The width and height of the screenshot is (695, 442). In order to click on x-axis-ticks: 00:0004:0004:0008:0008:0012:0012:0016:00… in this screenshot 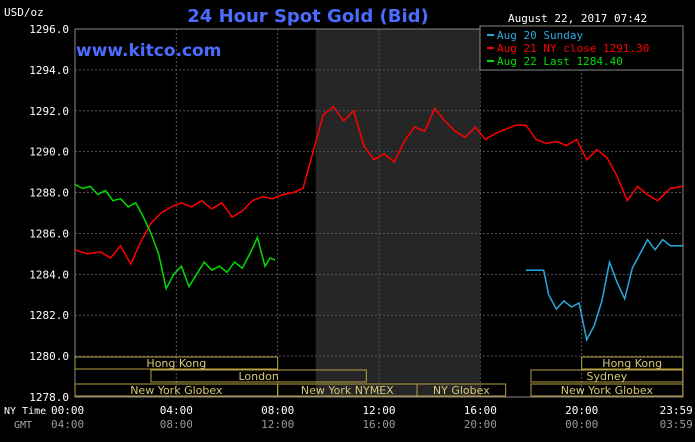, I will do `click(372, 417)`.